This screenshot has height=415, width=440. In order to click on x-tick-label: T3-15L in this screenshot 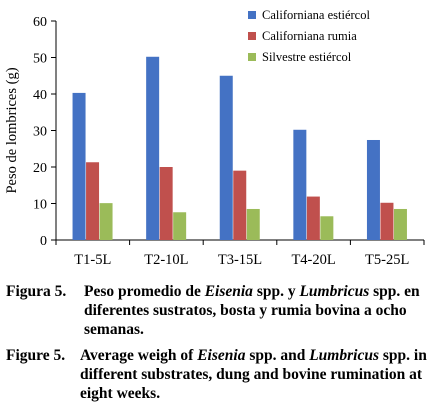, I will do `click(240, 260)`.